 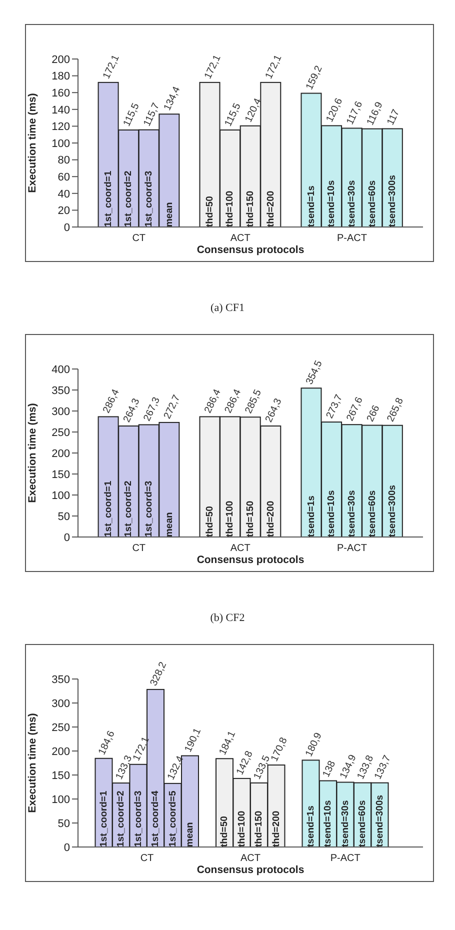 I want to click on x-tick-label: 1st_coord=4, so click(x=156, y=818).